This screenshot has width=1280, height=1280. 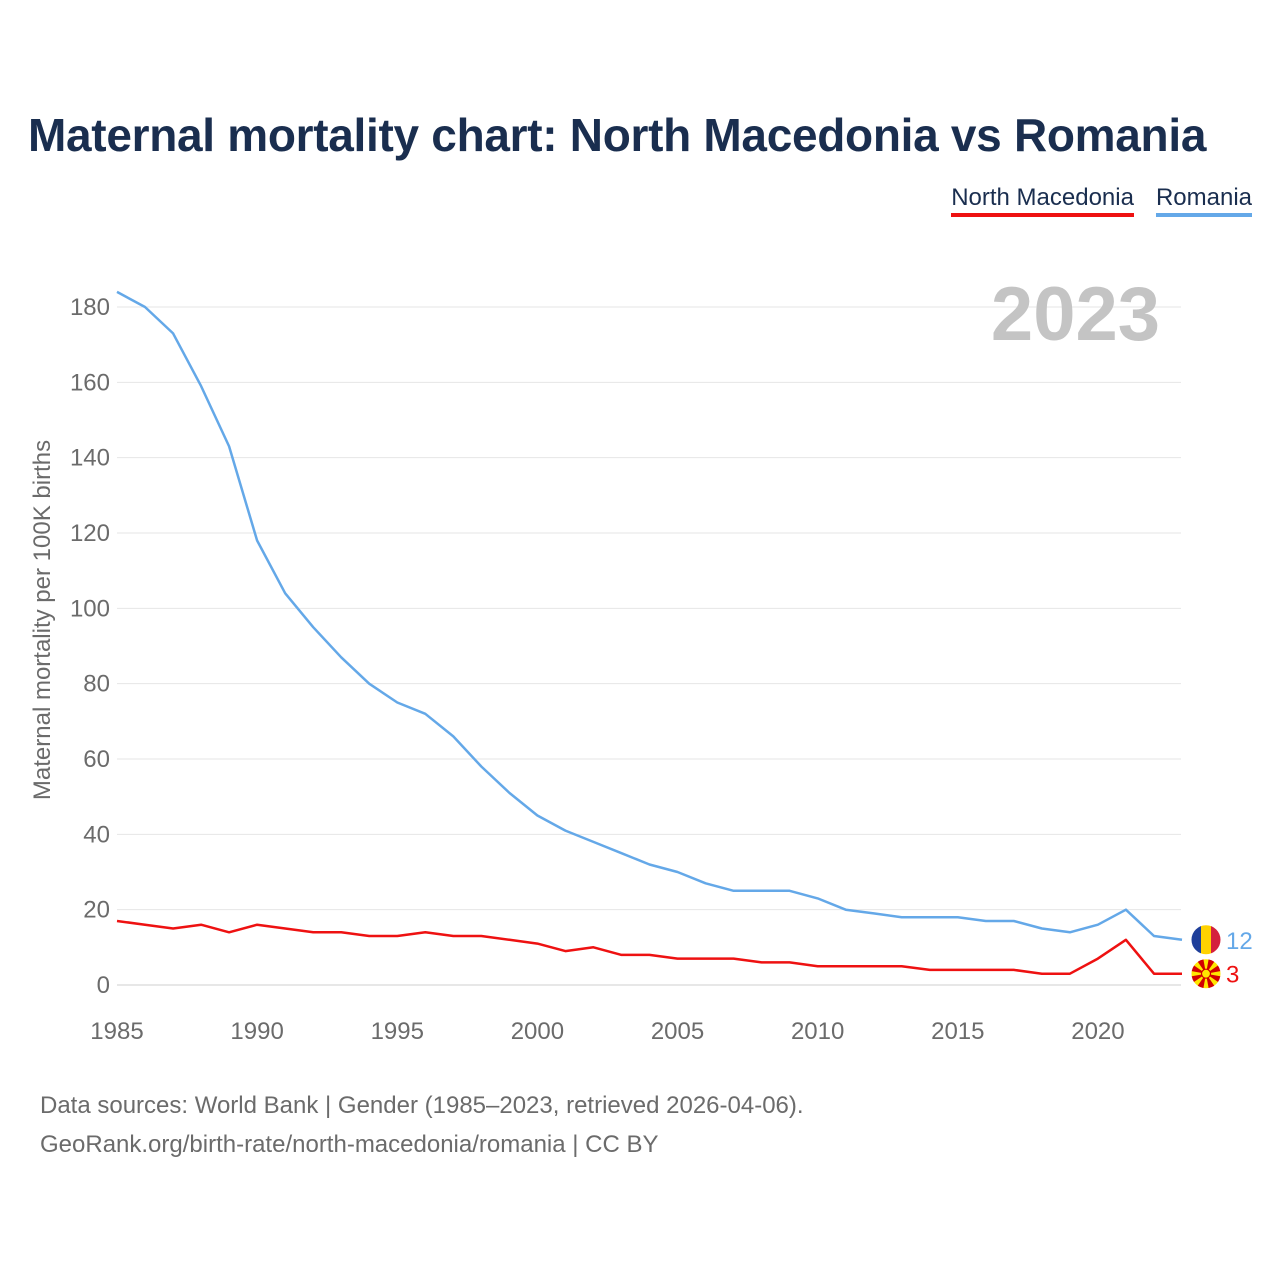 I want to click on x-tick-label: 1985, so click(x=116, y=1031).